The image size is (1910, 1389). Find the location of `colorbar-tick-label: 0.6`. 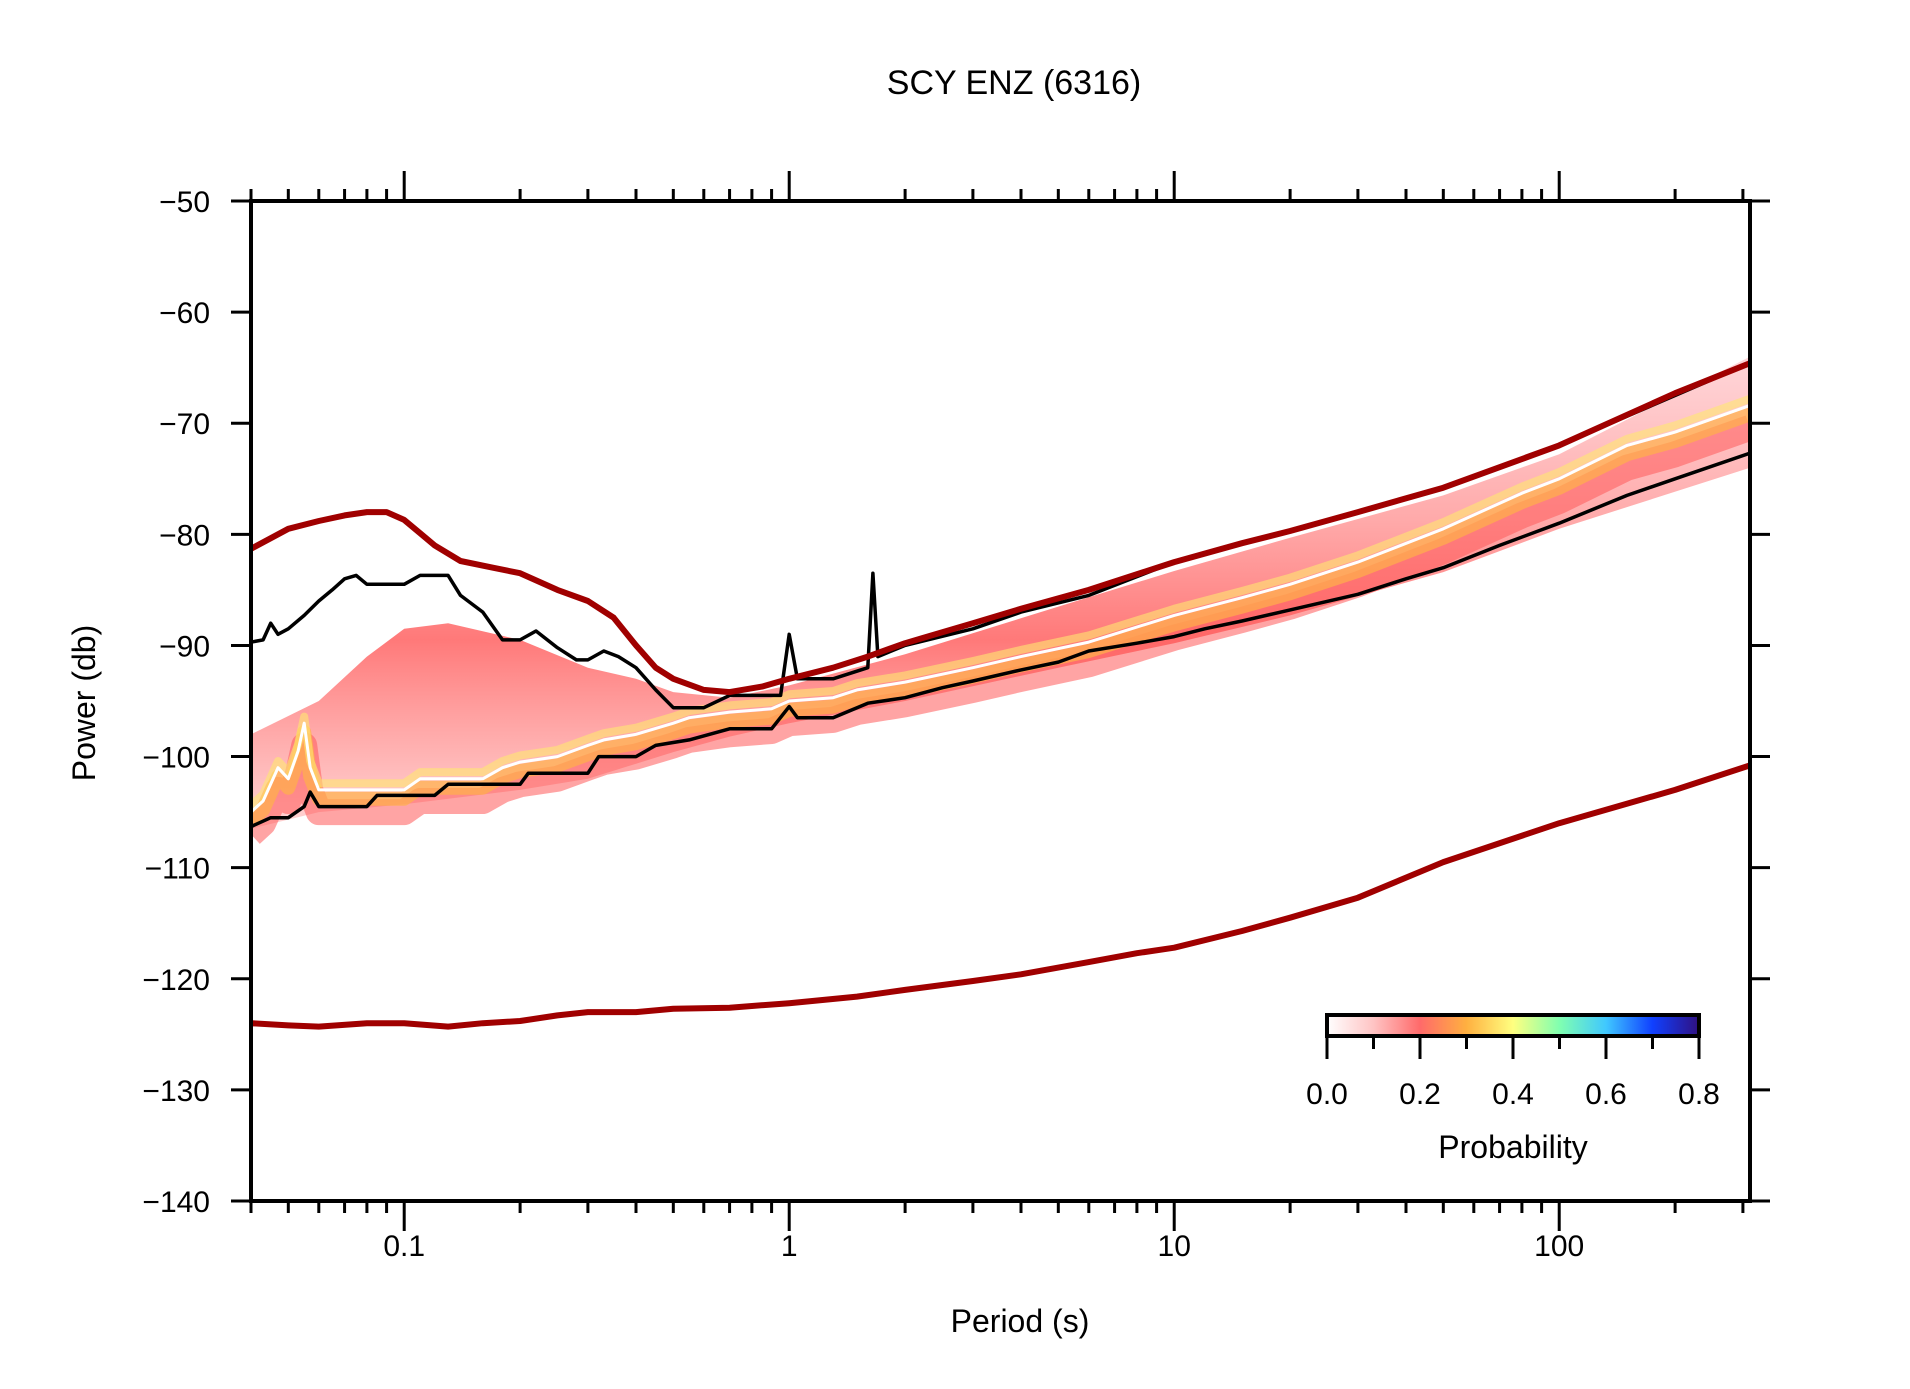

colorbar-tick-label: 0.6 is located at coordinates (1606, 1094).